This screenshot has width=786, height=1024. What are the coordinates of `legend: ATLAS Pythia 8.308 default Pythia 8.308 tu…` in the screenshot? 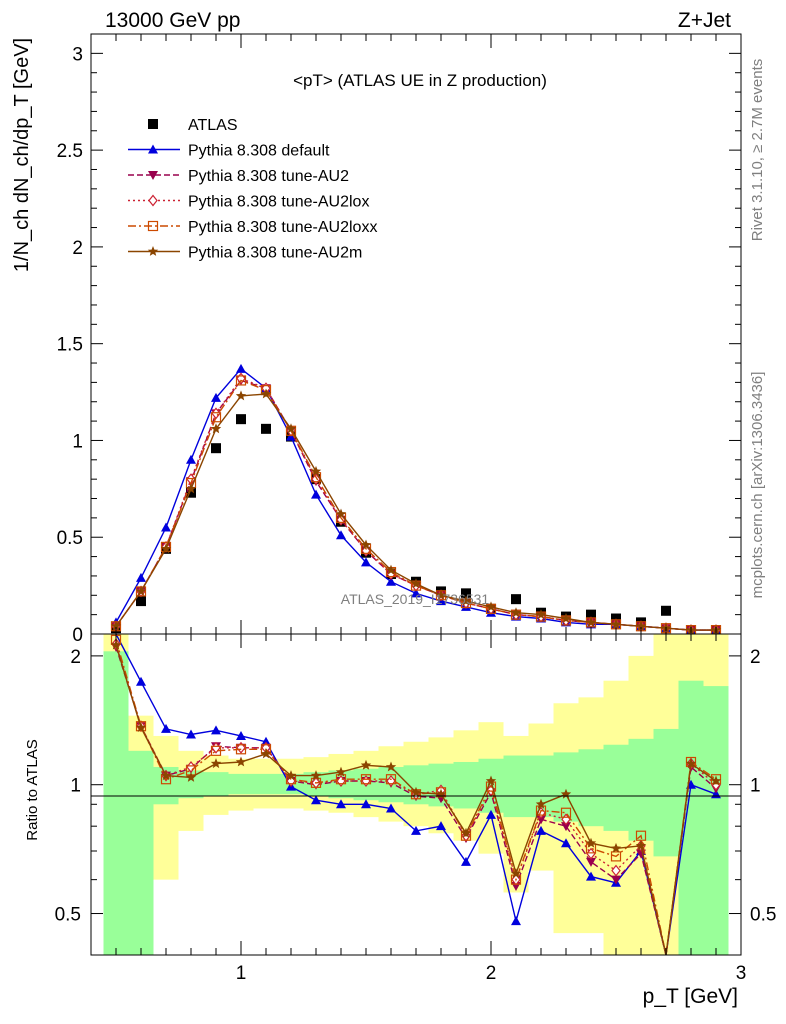 It's located at (252, 189).